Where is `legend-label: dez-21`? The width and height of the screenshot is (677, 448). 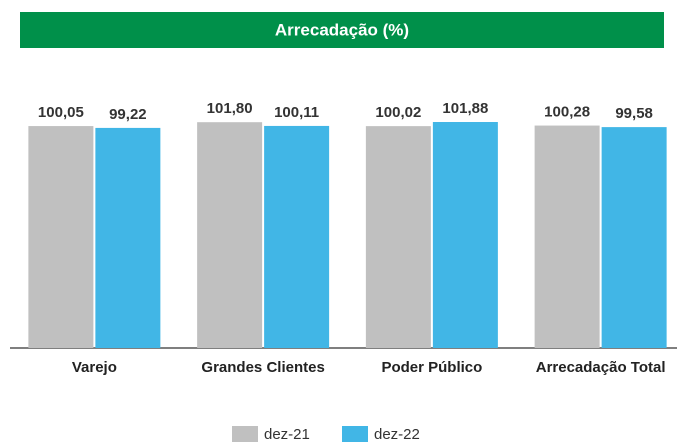 legend-label: dez-21 is located at coordinates (287, 434).